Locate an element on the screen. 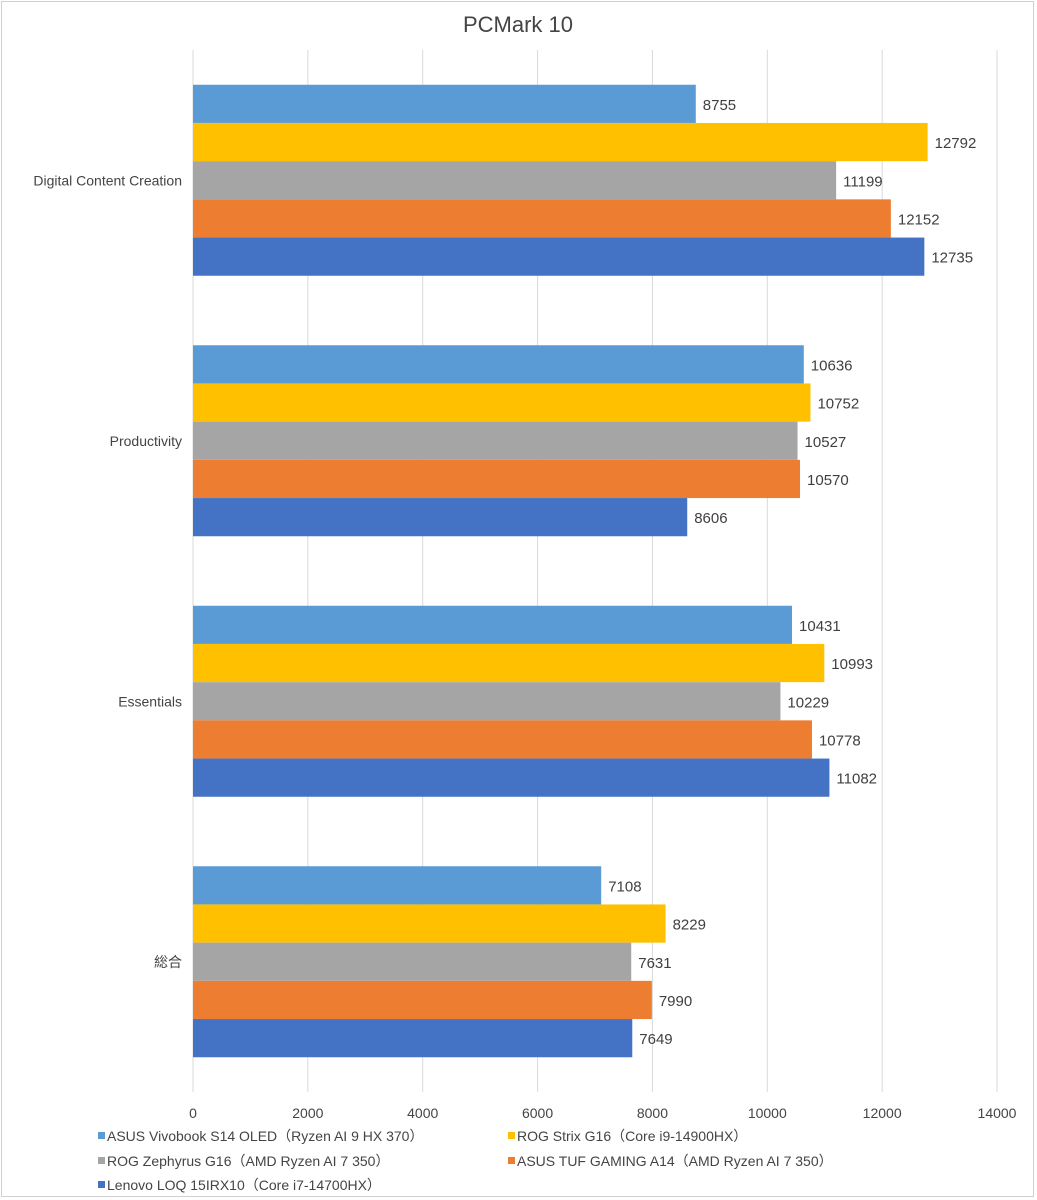  data-label: 10636 is located at coordinates (832, 365).